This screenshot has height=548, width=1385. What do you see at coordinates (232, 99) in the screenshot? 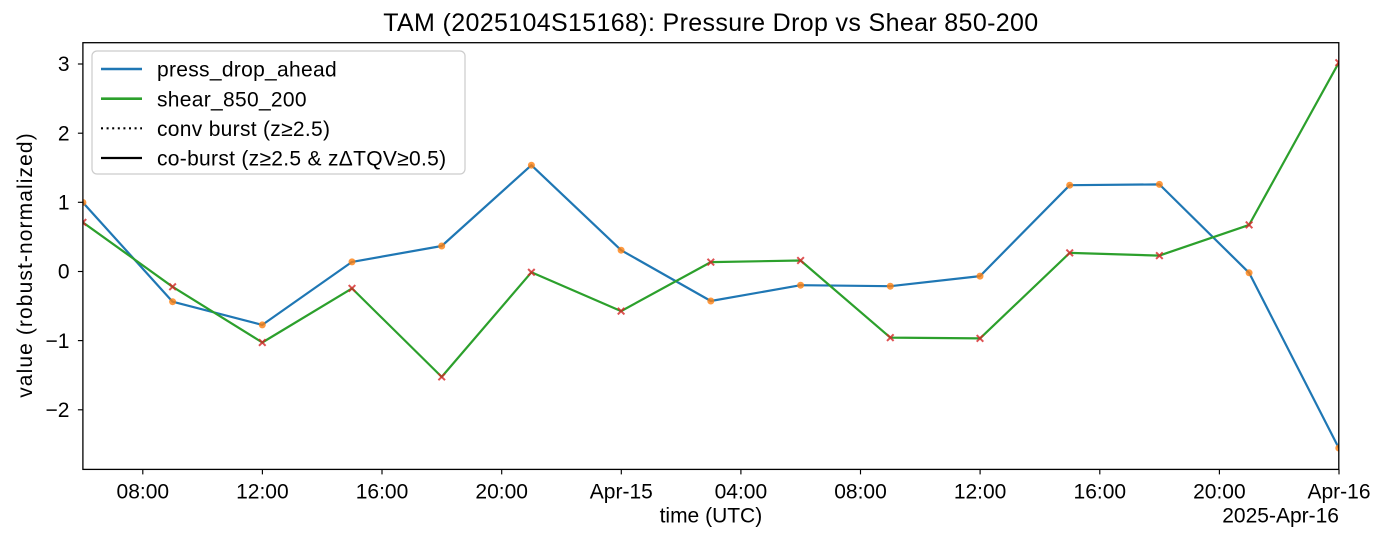
I see `svg-text: shear_850_200` at bounding box center [232, 99].